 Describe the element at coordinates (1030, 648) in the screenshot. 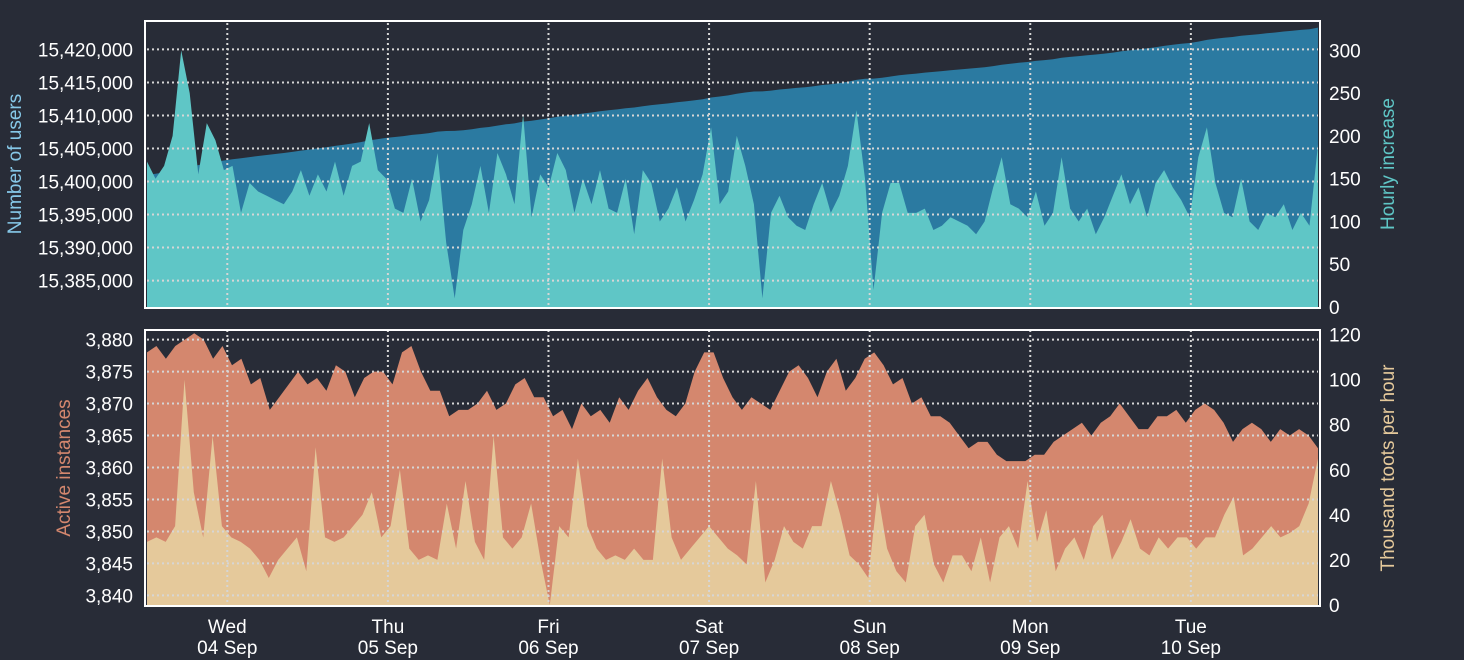

I see `x-tick-date-label: 09 Sep` at that location.